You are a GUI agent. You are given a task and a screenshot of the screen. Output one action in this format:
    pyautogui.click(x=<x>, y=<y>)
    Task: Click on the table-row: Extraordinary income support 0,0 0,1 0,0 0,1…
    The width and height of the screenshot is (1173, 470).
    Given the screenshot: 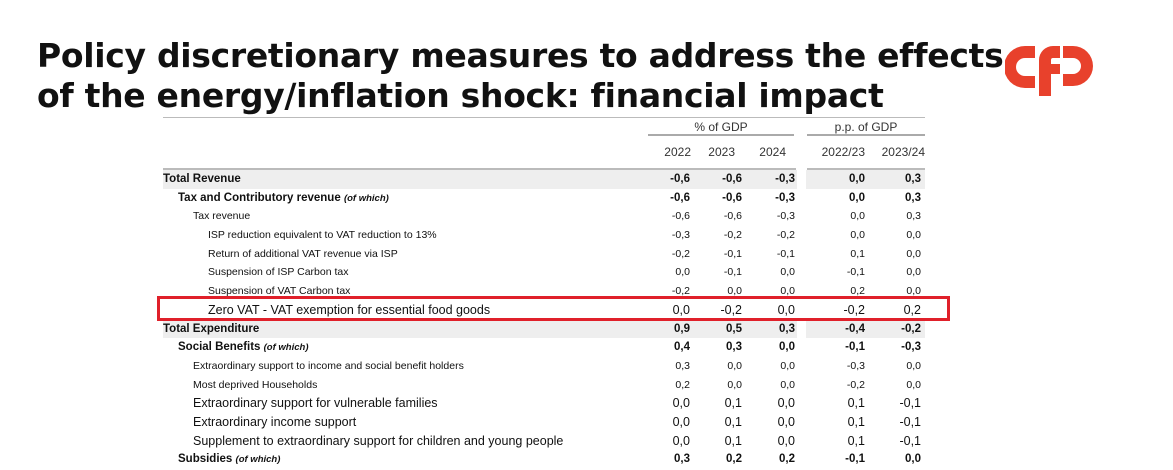 What is the action you would take?
    pyautogui.click(x=544, y=422)
    